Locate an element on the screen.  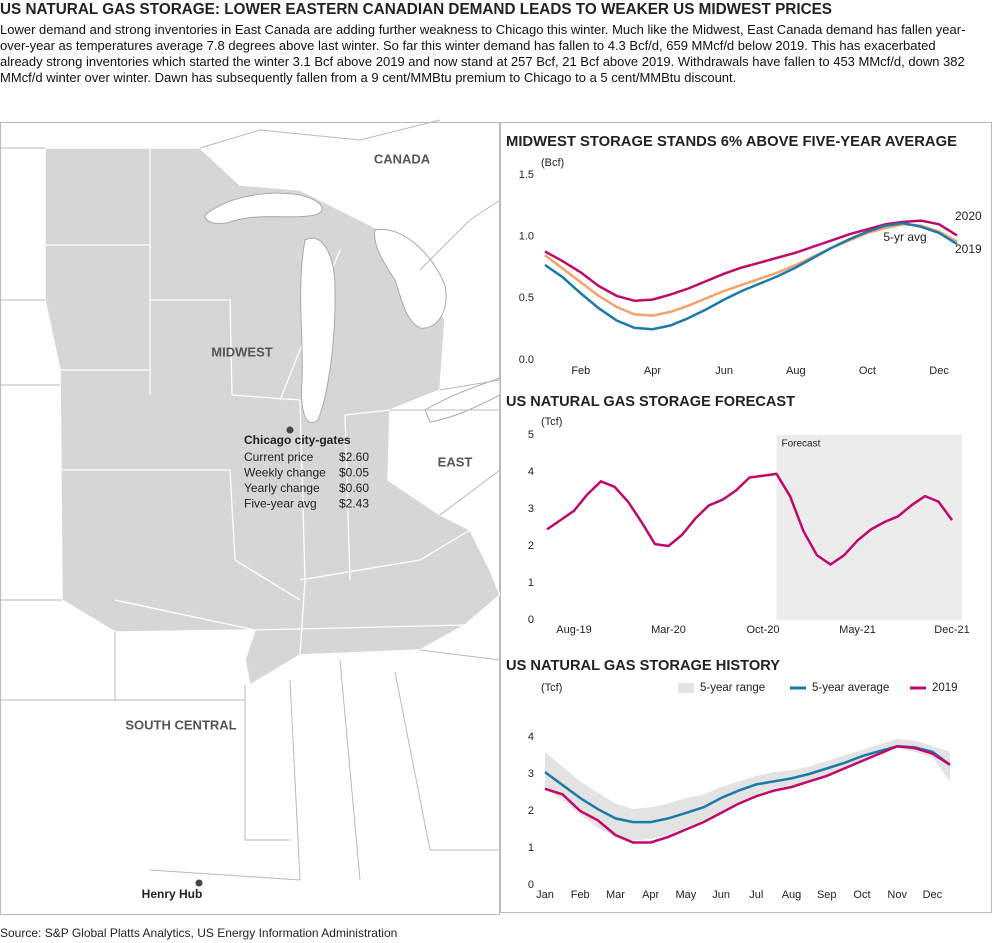
x-tick-label: Dec-21 is located at coordinates (951, 630).